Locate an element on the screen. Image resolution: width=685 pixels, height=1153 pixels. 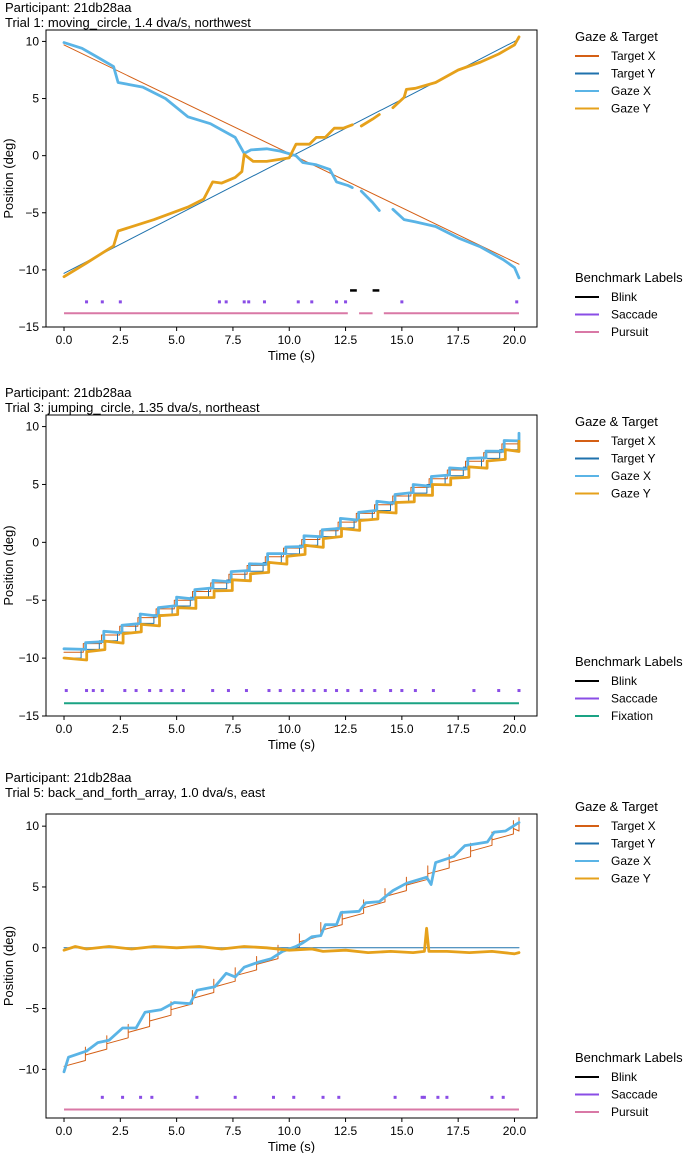
legend-entry: Fixation is located at coordinates (632, 716).